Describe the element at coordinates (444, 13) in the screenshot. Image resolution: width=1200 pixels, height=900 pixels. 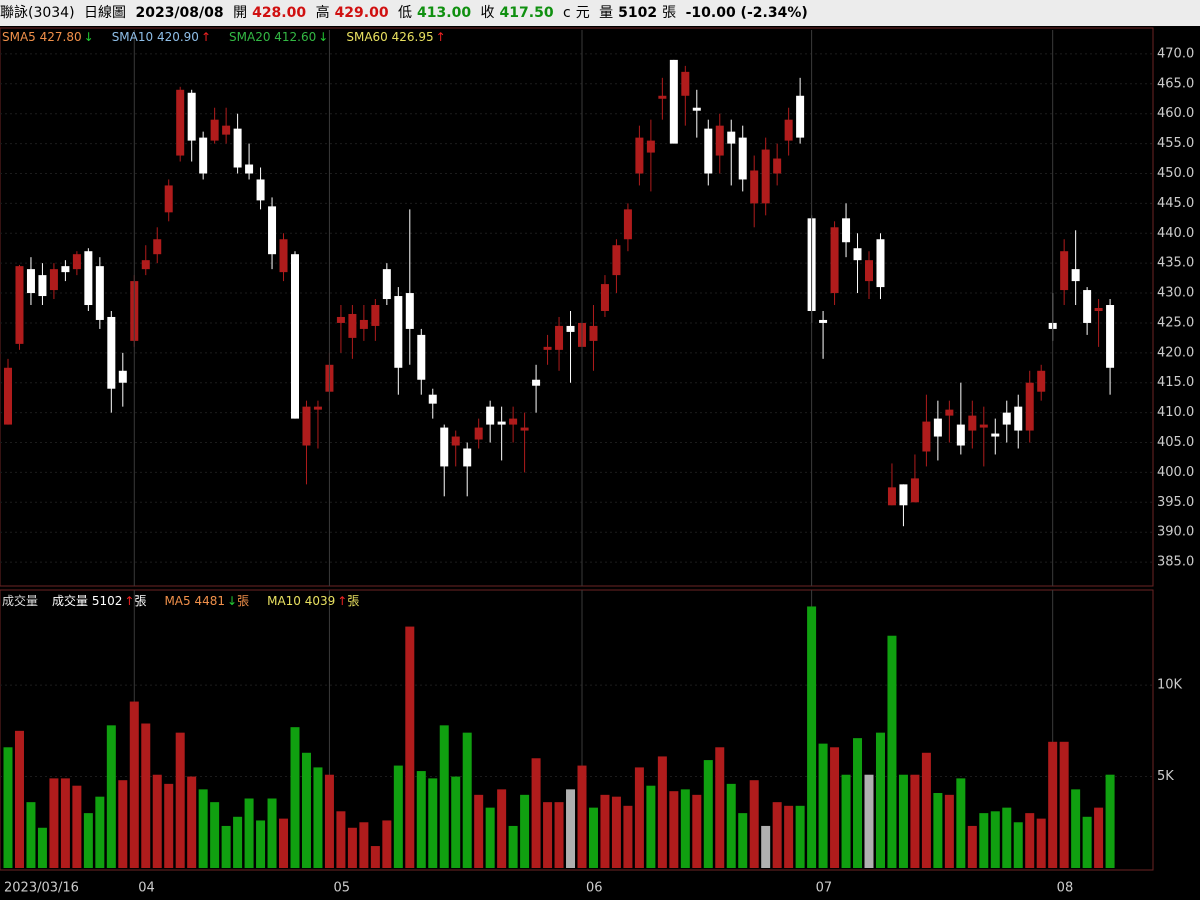
I see `value: 413.00` at that location.